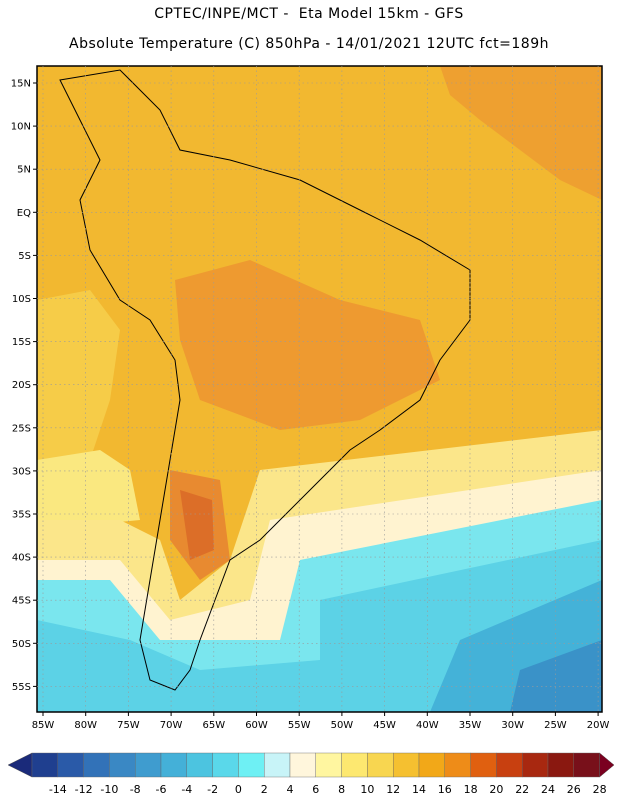 Image resolution: width=618 pixels, height=800 pixels. I want to click on lat-label: 55S, so click(21, 687).